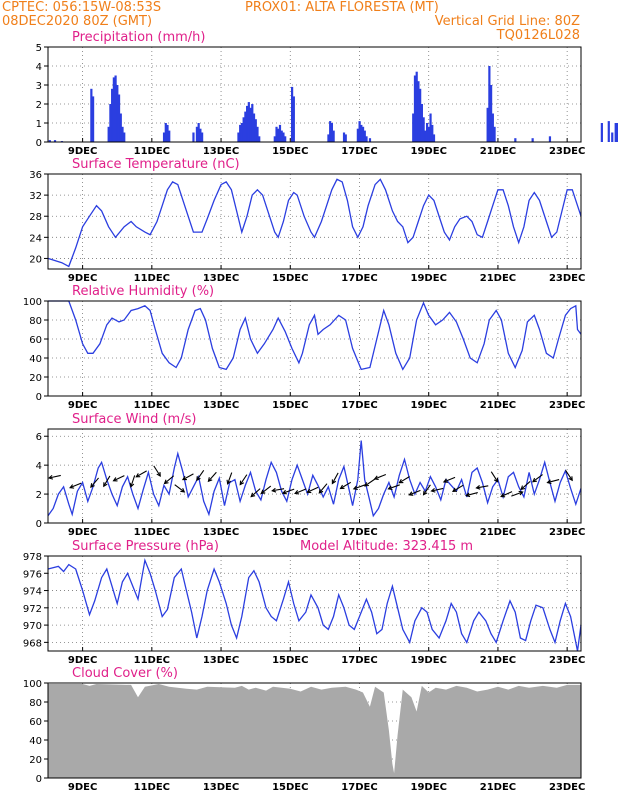 This screenshot has height=800, width=618. Describe the element at coordinates (32, 302) in the screenshot. I see `humidity-y-tick-label: 100` at that location.